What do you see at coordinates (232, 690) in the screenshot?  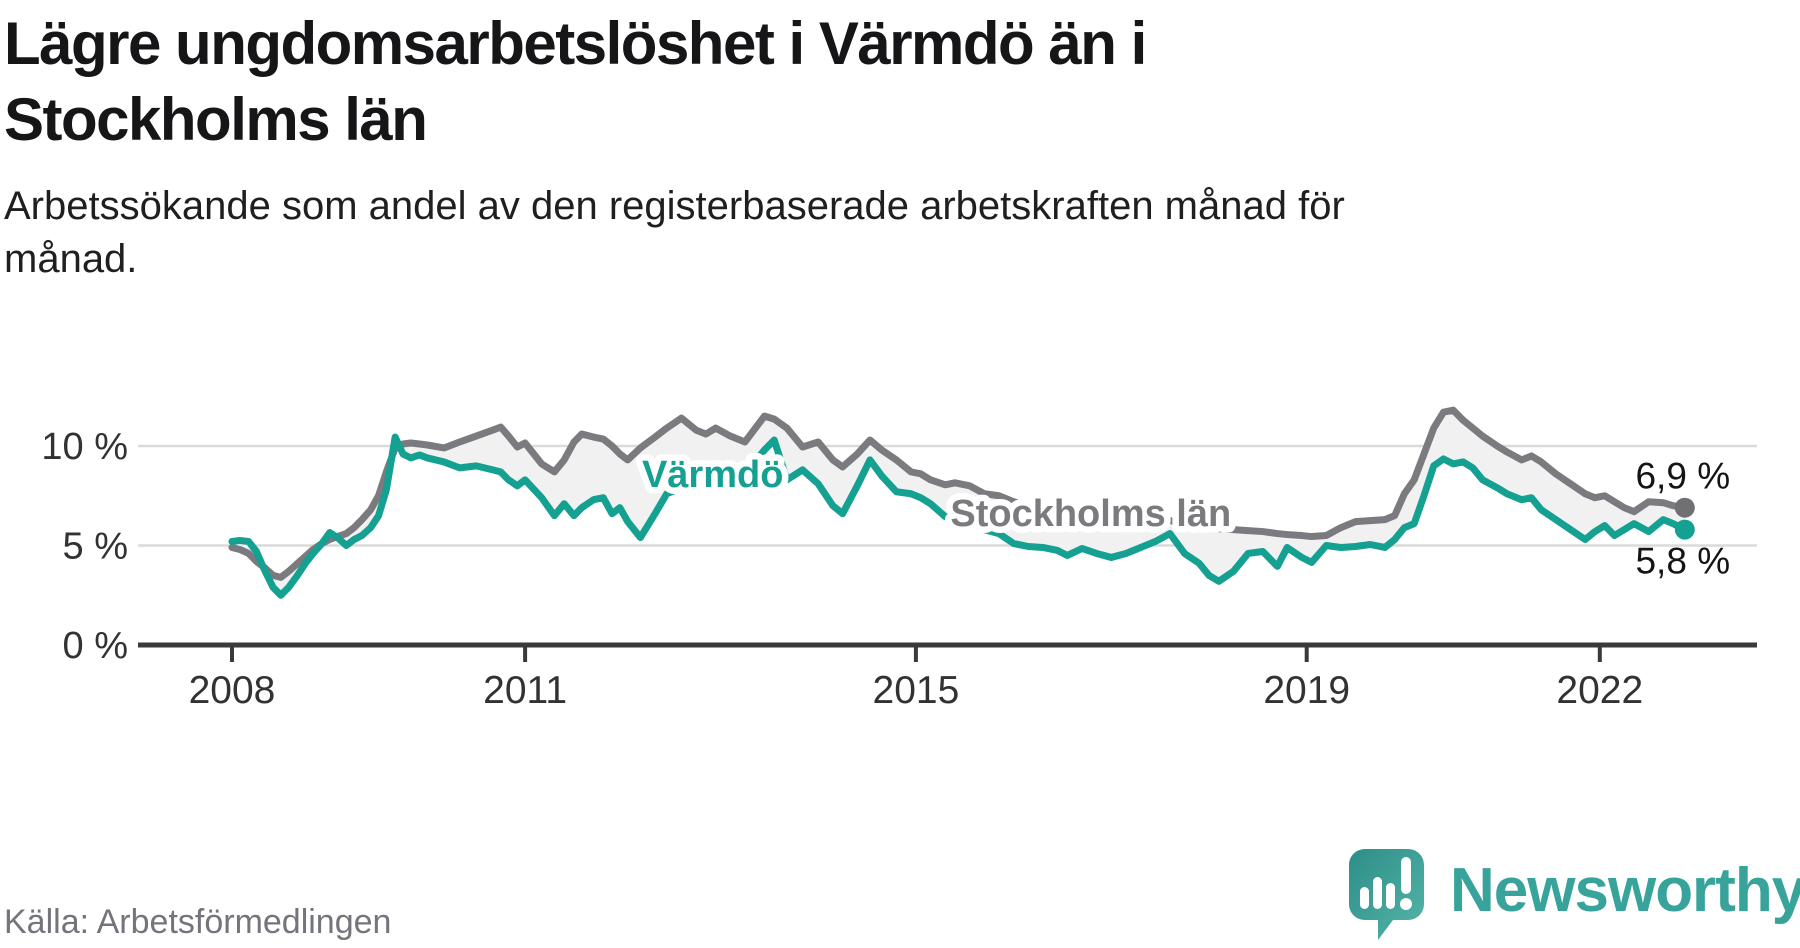 I see `x-tick-label: 2008` at bounding box center [232, 690].